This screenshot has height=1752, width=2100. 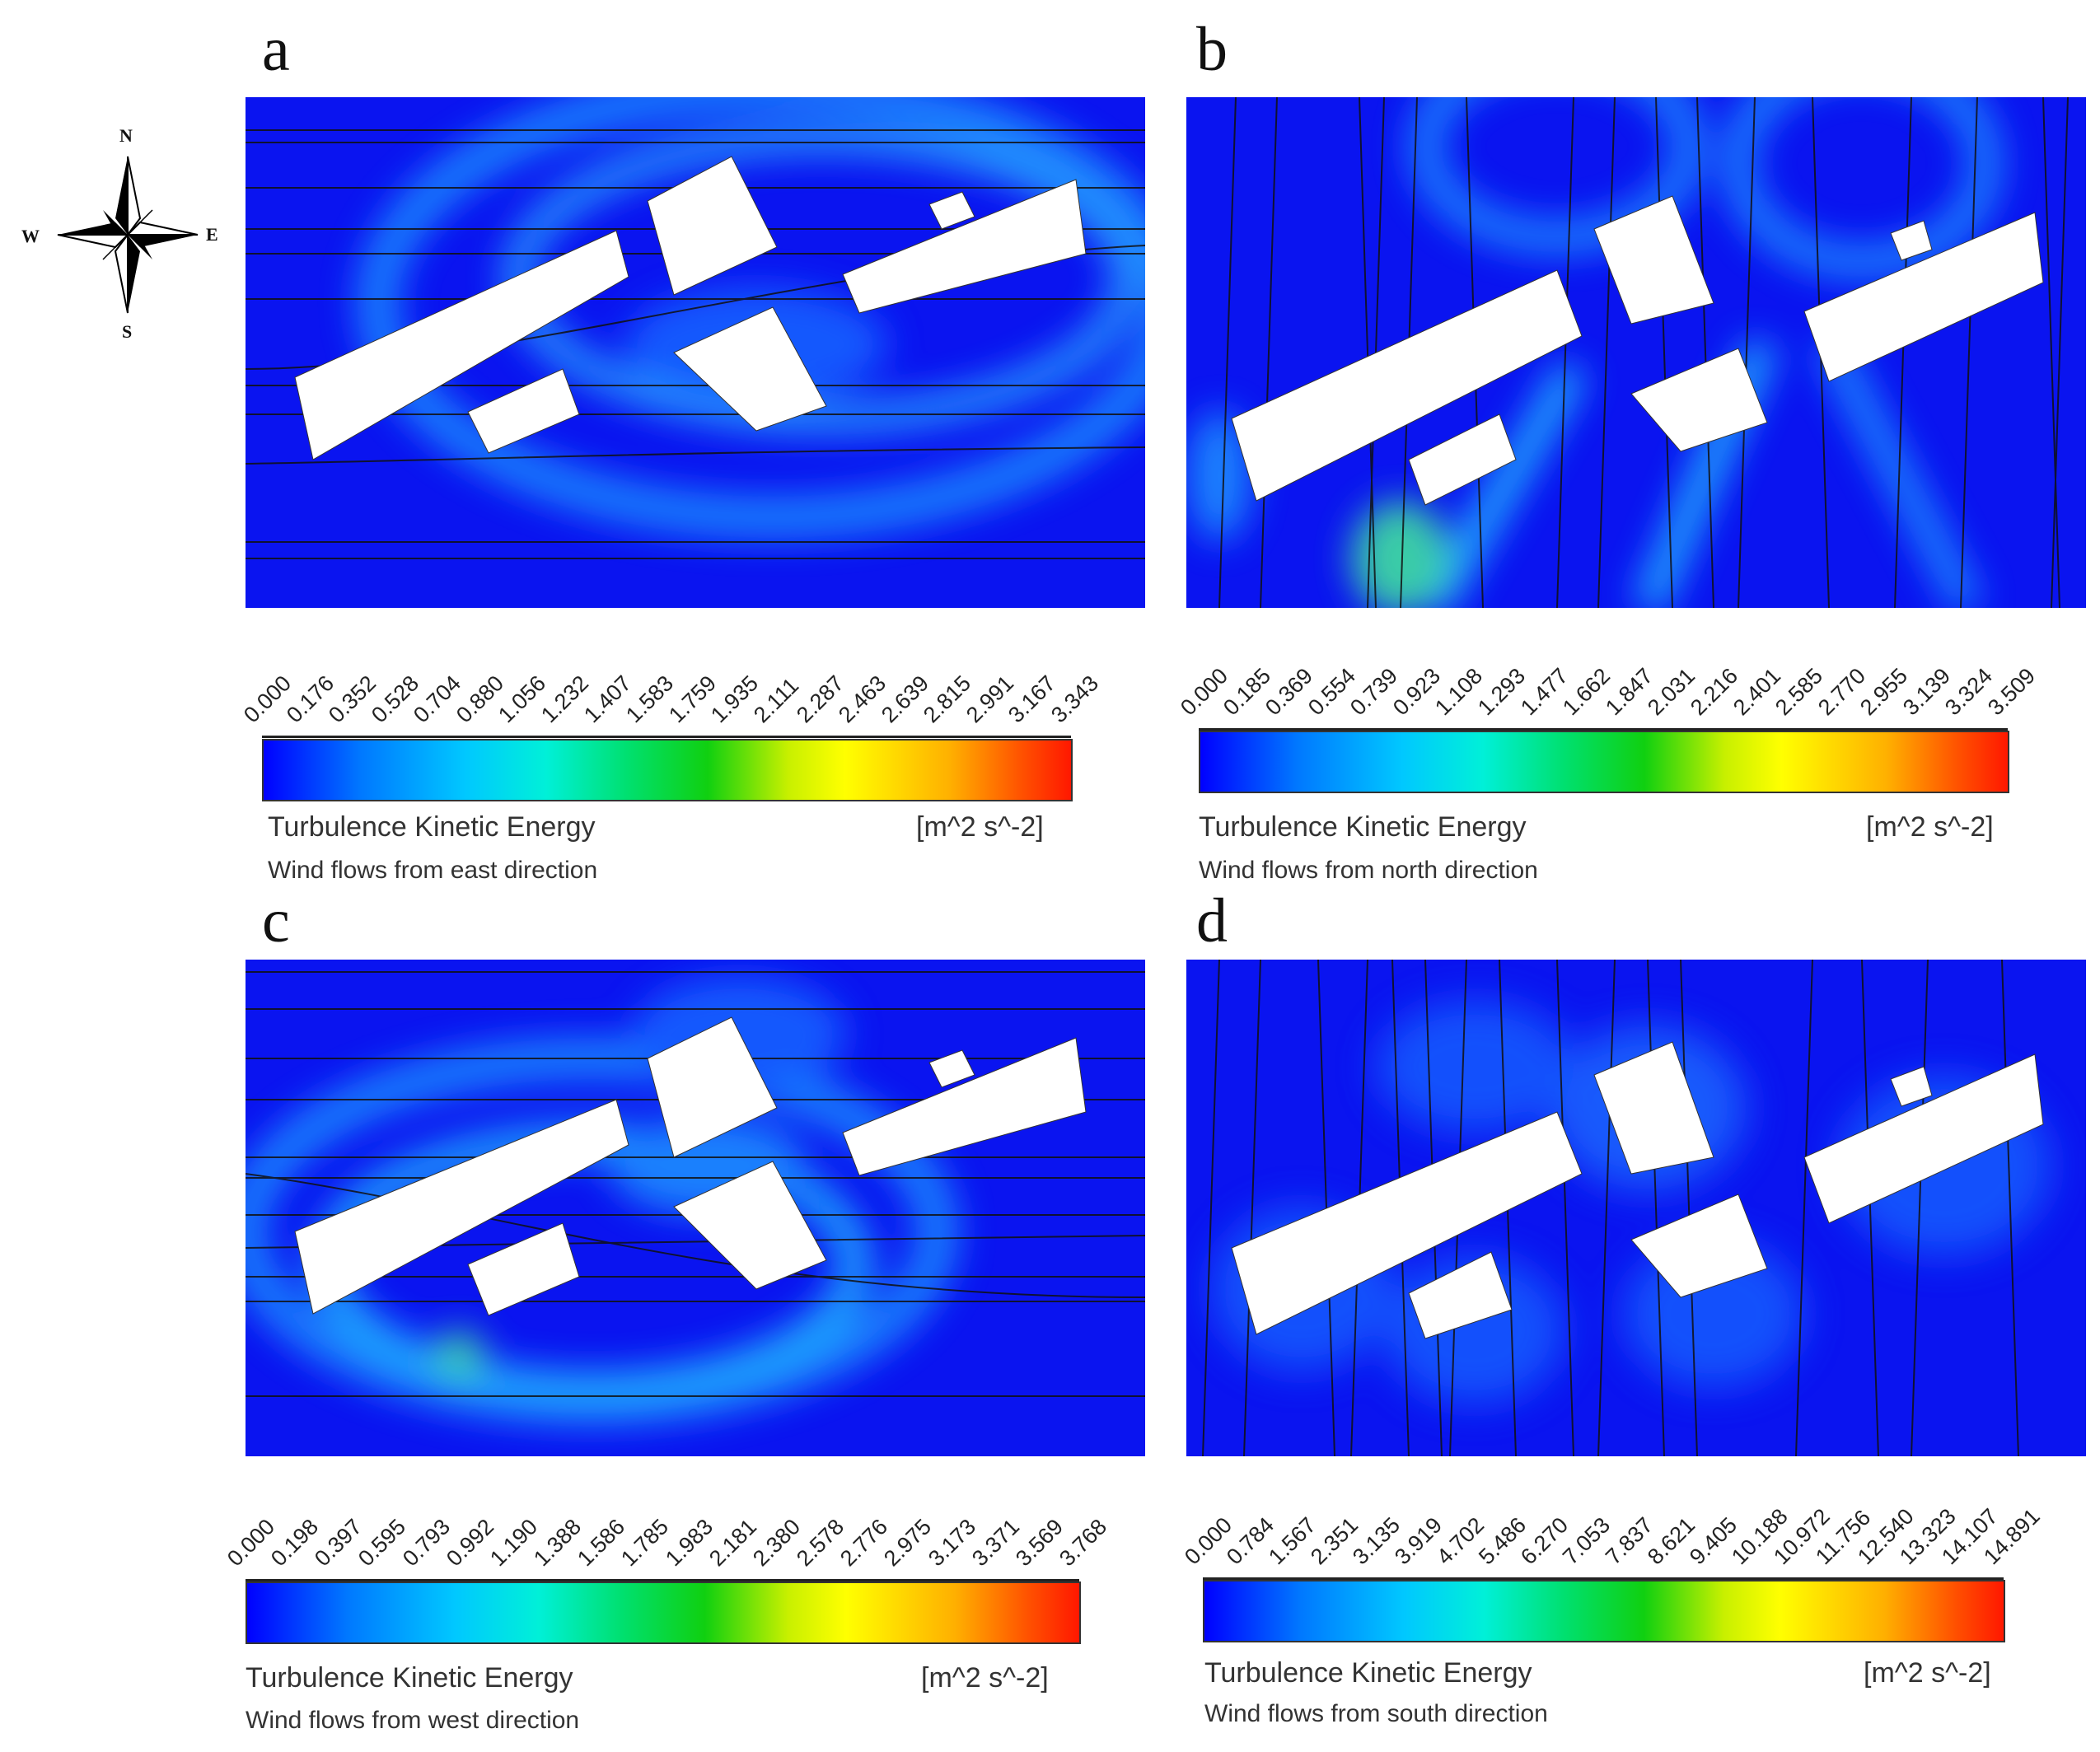 I want to click on colorbar-c-tick-label: 2.776, so click(x=864, y=1543).